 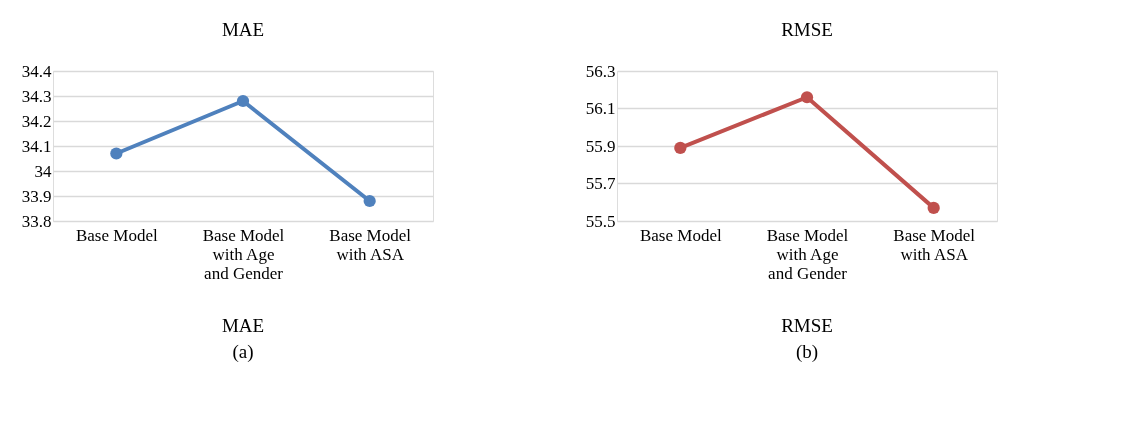 I want to click on text: (a), so click(x=243, y=352).